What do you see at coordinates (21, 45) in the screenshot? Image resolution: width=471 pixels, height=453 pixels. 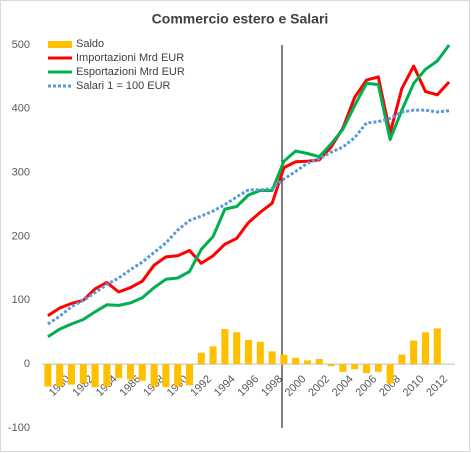 I see `y-tick-label: 500` at bounding box center [21, 45].